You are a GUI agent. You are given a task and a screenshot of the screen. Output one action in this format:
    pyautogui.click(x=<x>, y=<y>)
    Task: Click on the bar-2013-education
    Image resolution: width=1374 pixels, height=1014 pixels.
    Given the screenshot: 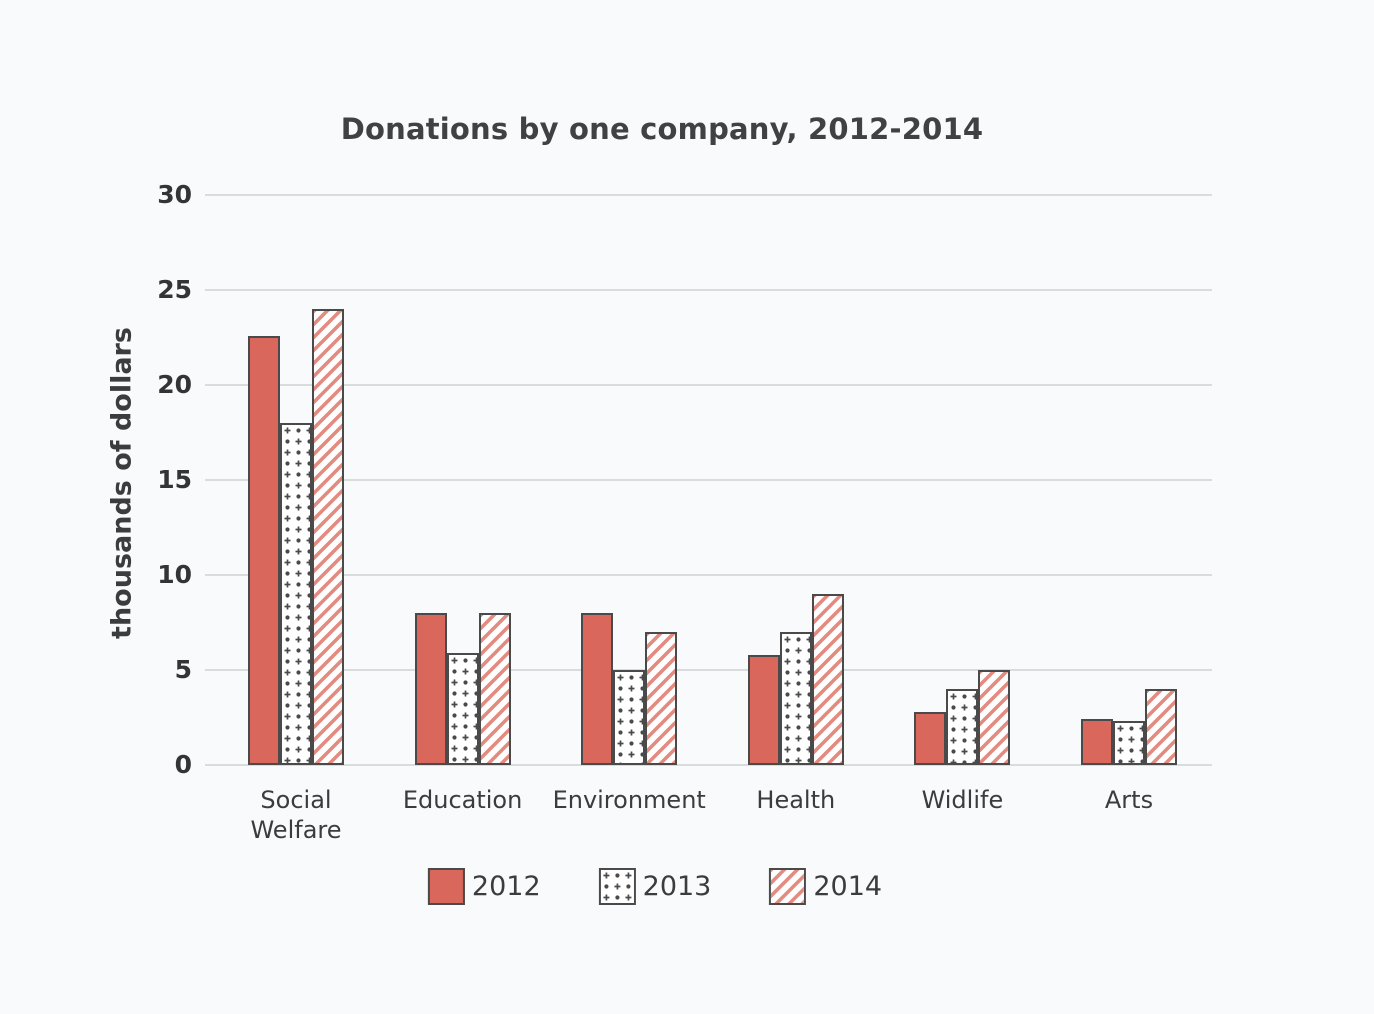 What is the action you would take?
    pyautogui.click(x=463, y=709)
    